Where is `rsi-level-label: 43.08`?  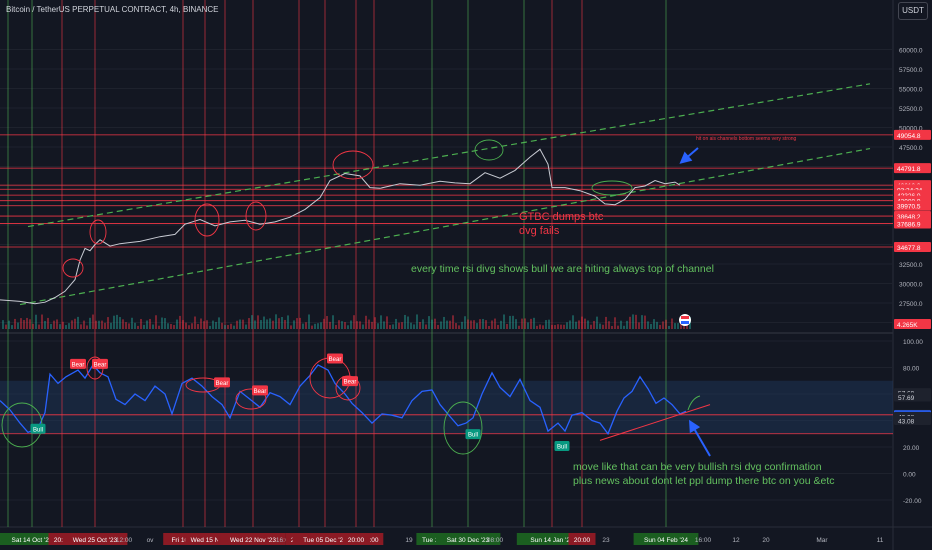 rsi-level-label: 43.08 is located at coordinates (906, 422).